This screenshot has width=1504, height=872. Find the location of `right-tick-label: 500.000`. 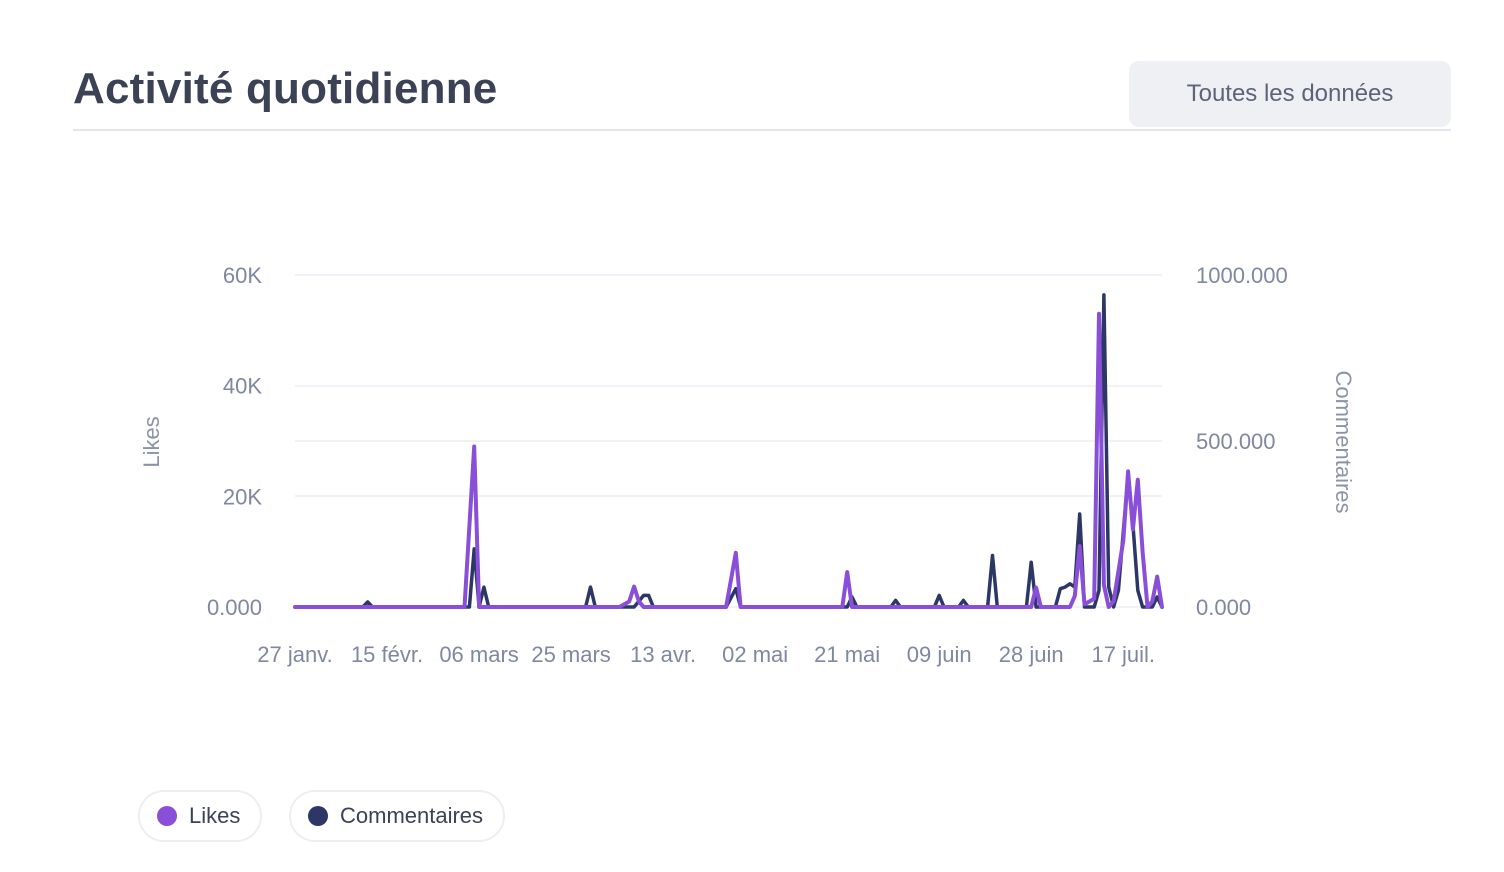

right-tick-label: 500.000 is located at coordinates (1236, 441).